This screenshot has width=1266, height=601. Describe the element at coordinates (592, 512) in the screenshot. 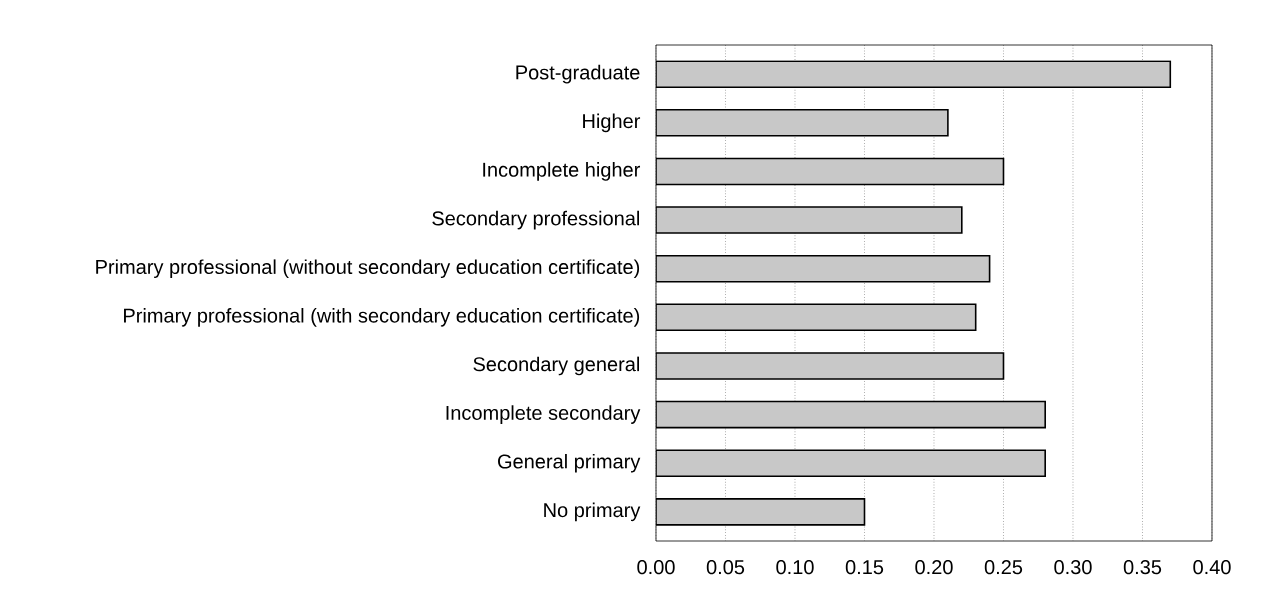

I see `y-tick-label: No primary` at that location.